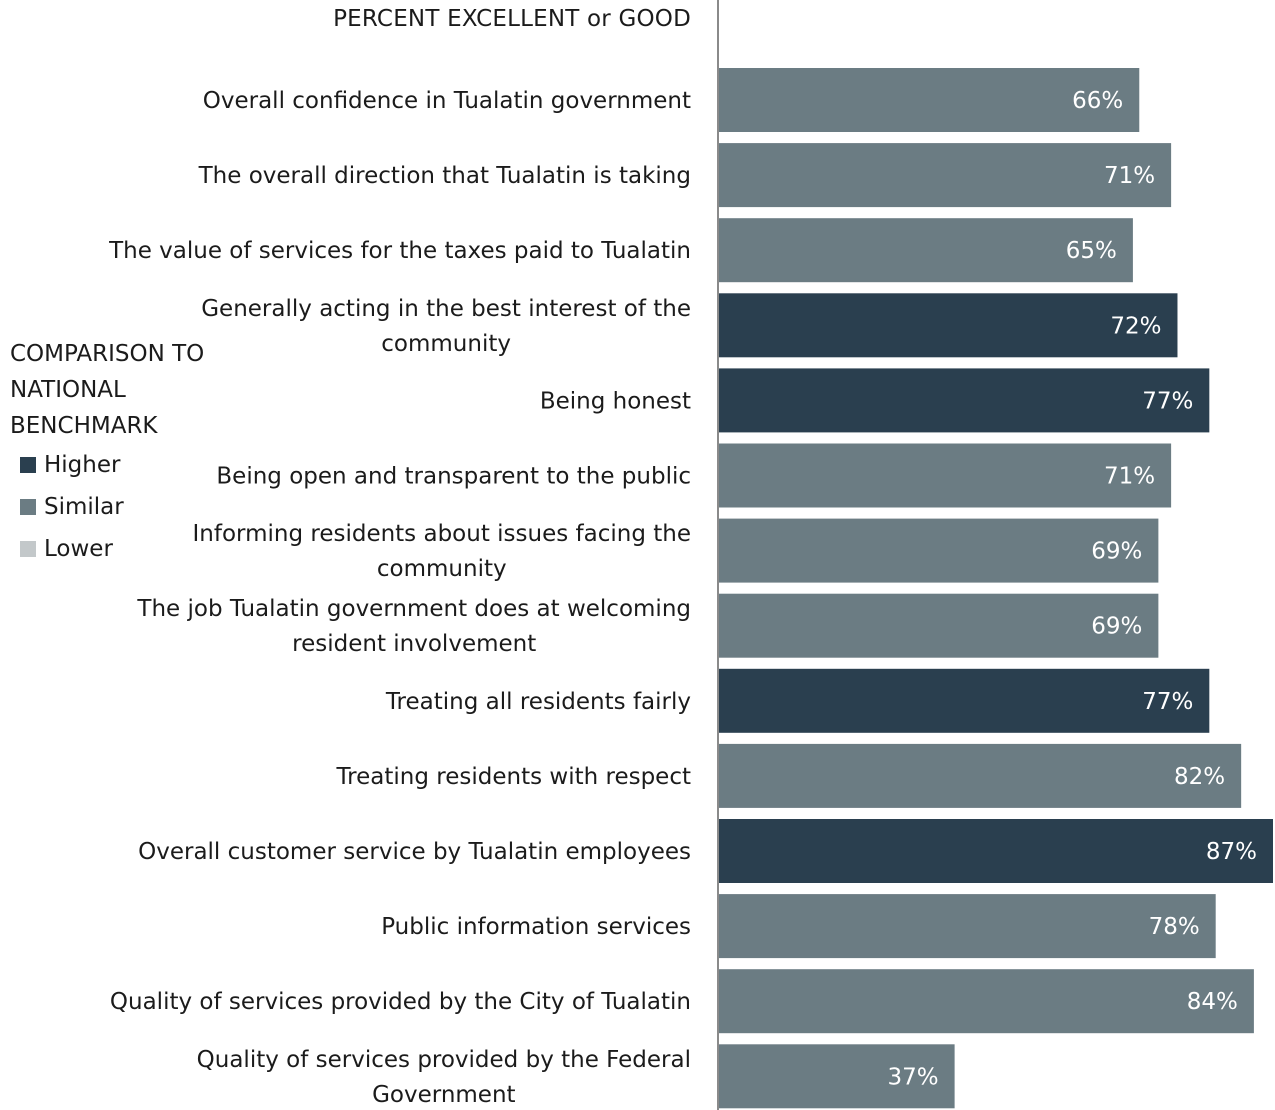  I want to click on category-label-5: Being honest, so click(615, 401).